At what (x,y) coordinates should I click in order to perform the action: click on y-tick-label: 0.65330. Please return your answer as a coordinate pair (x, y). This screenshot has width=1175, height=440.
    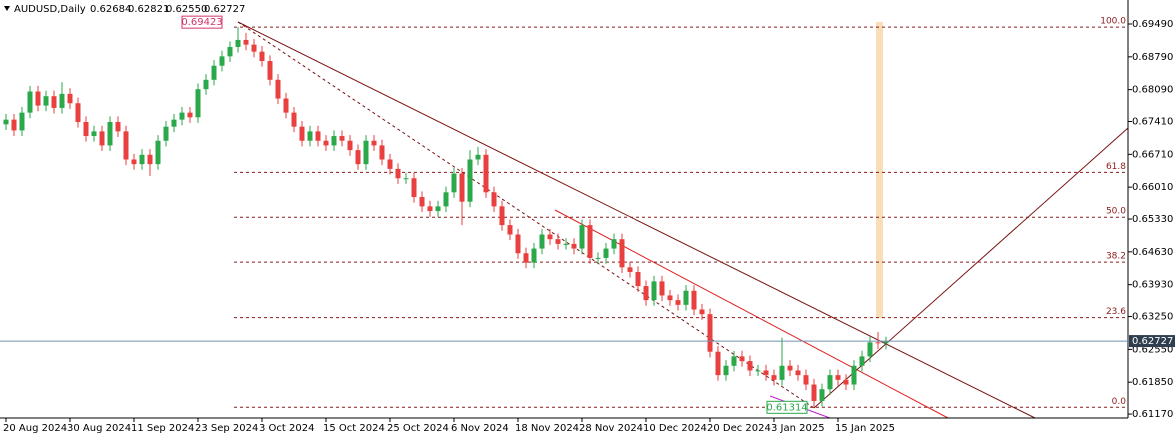
    Looking at the image, I should click on (1152, 219).